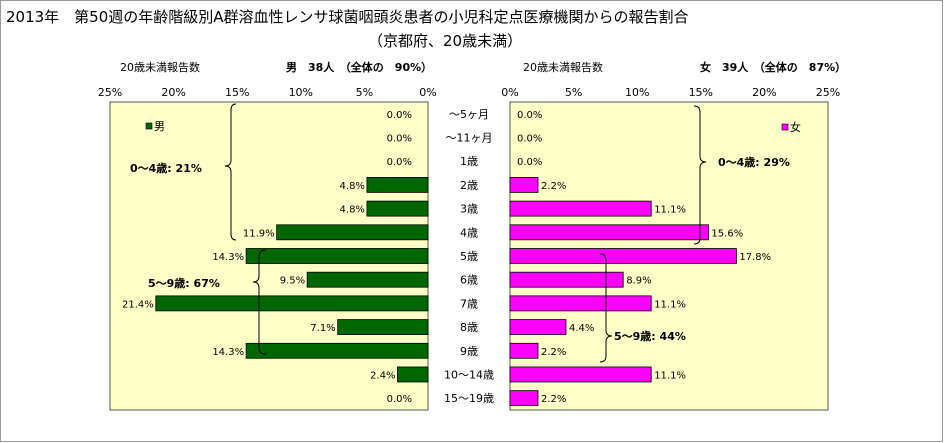 The height and width of the screenshot is (443, 944). I want to click on male-x-tick-label: 0%, so click(427, 92).